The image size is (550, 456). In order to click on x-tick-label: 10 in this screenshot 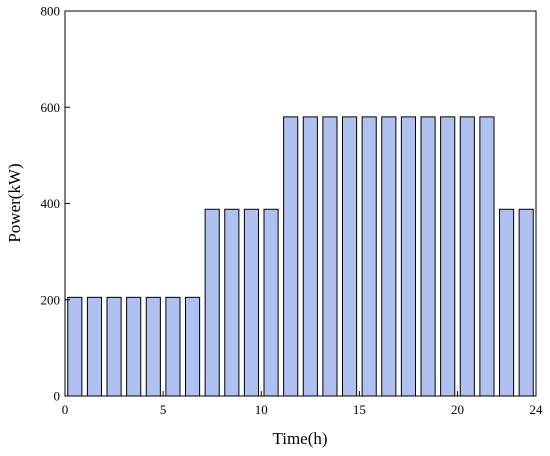, I will do `click(261, 409)`.